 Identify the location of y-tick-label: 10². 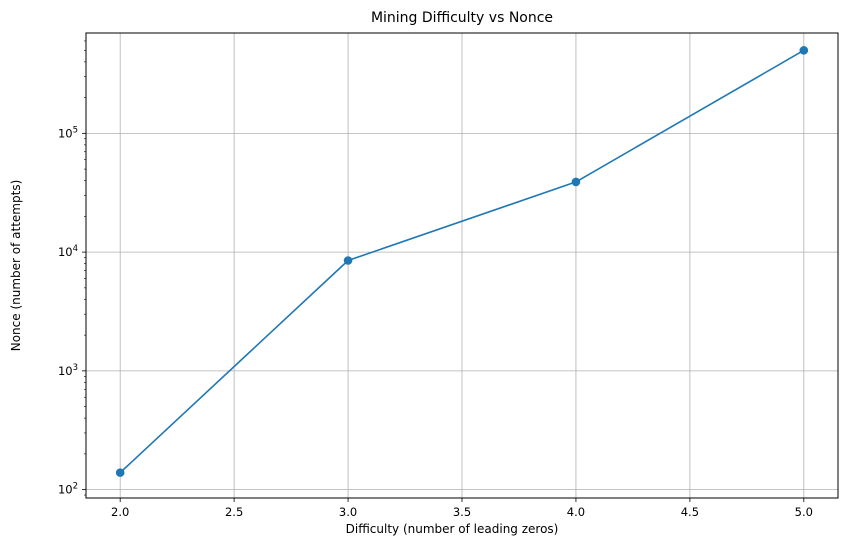
(68, 489).